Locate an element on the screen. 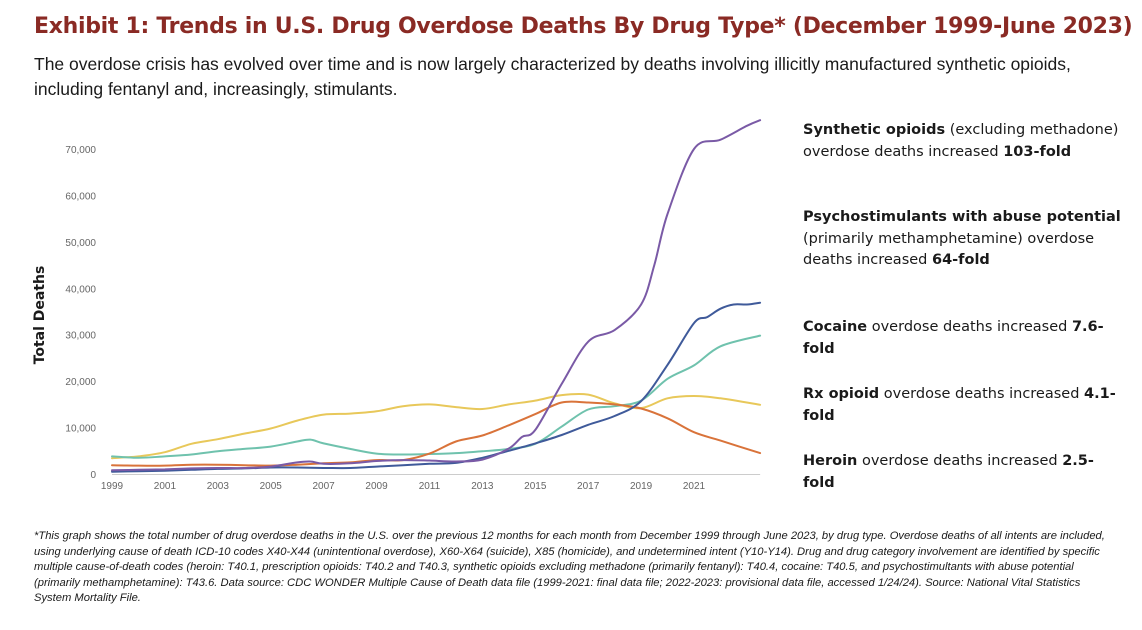  y-tick-label: 50,000 is located at coordinates (80, 243).